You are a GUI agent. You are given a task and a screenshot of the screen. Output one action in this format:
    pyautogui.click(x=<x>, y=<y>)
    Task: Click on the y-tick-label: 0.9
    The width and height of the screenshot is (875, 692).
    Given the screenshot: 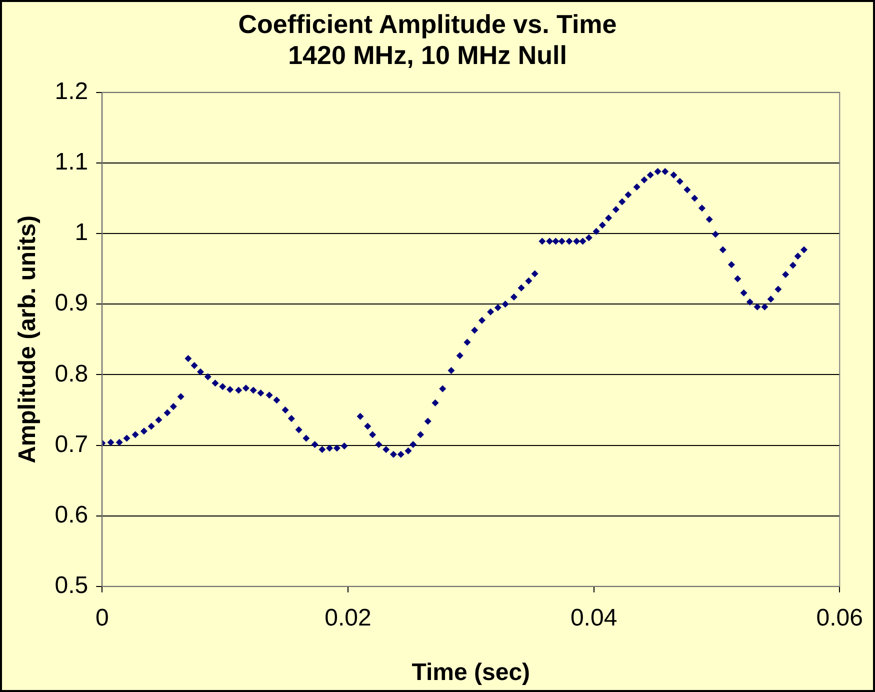 What is the action you would take?
    pyautogui.click(x=71, y=303)
    